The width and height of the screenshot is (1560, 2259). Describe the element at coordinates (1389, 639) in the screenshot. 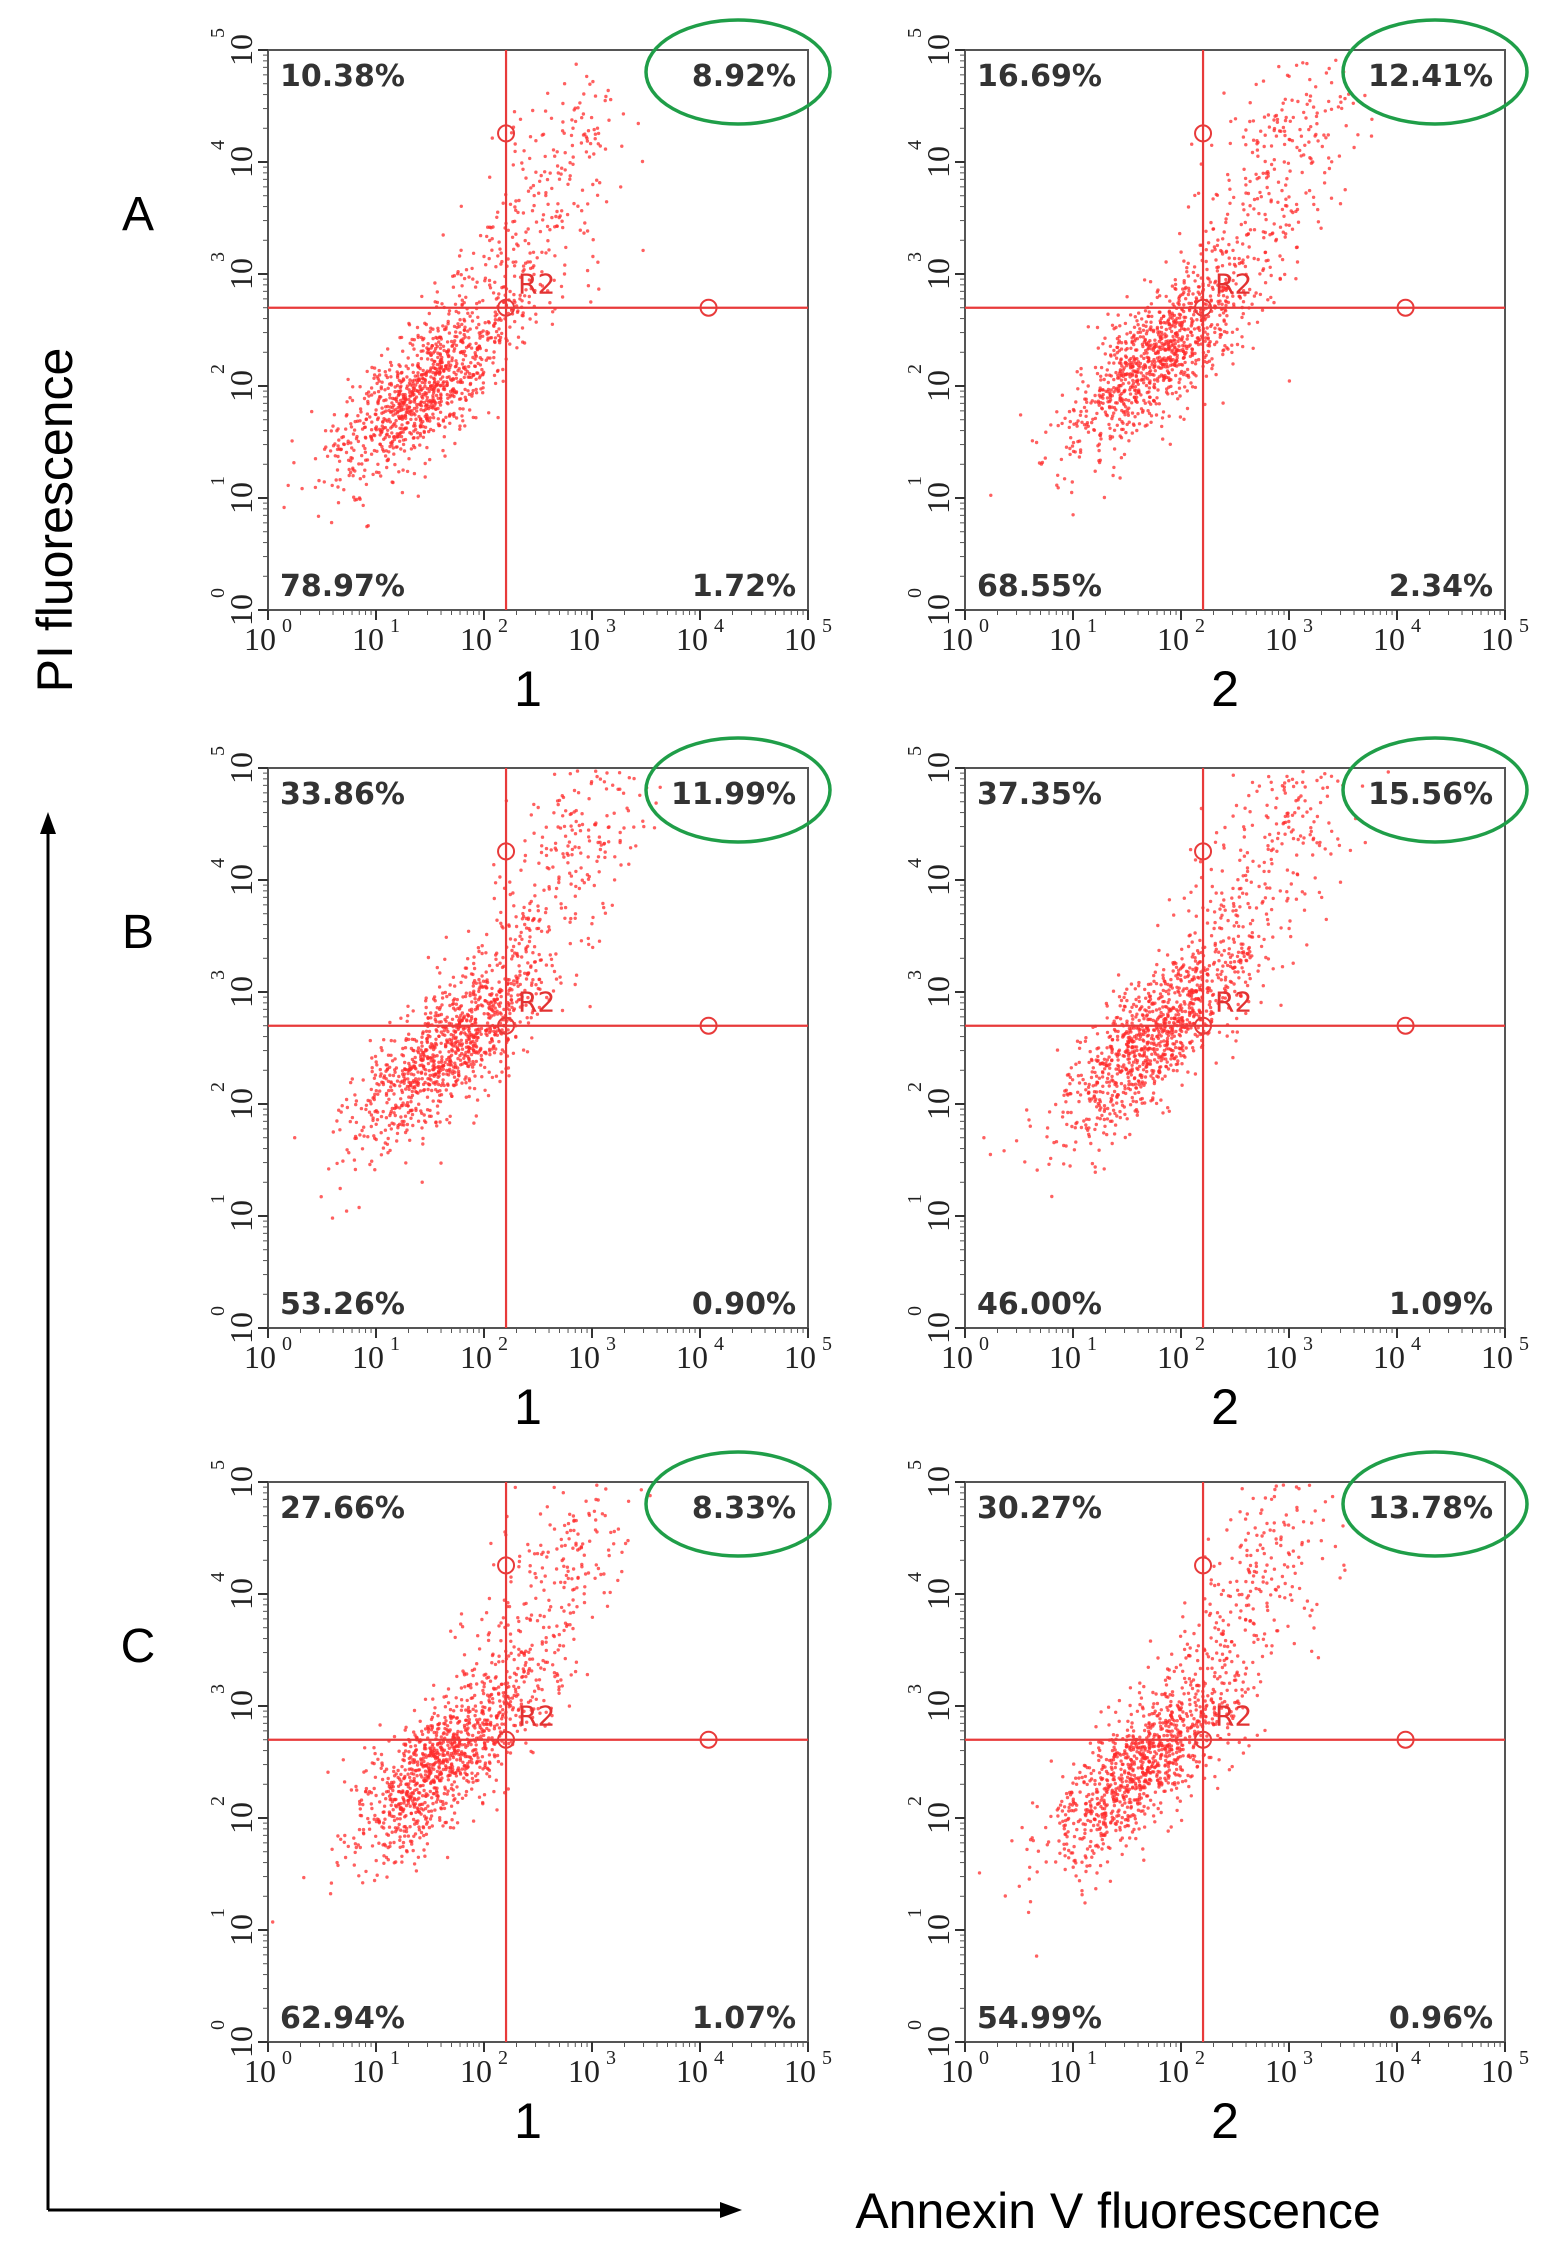

I see `x-tick-label: 10` at that location.